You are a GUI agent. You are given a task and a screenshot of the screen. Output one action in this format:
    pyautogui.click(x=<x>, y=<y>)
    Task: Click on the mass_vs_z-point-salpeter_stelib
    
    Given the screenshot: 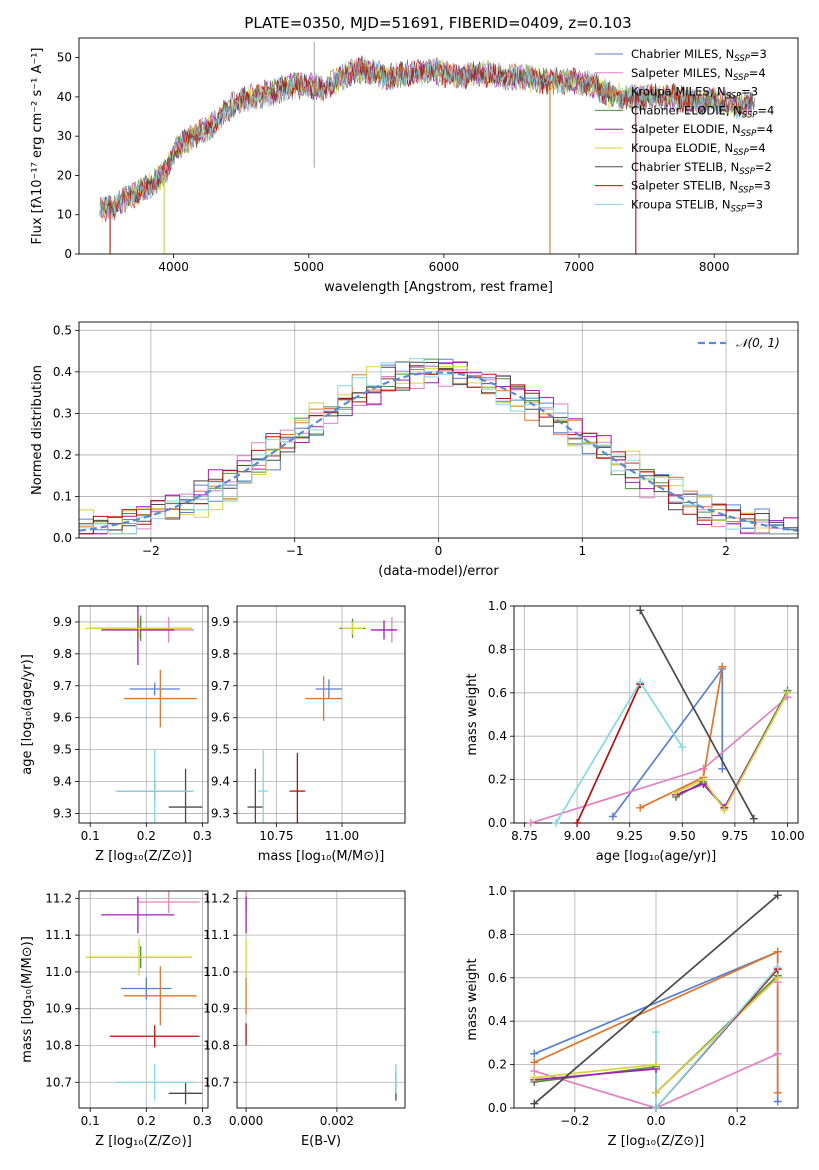 What is the action you would take?
    pyautogui.click(x=154, y=1036)
    